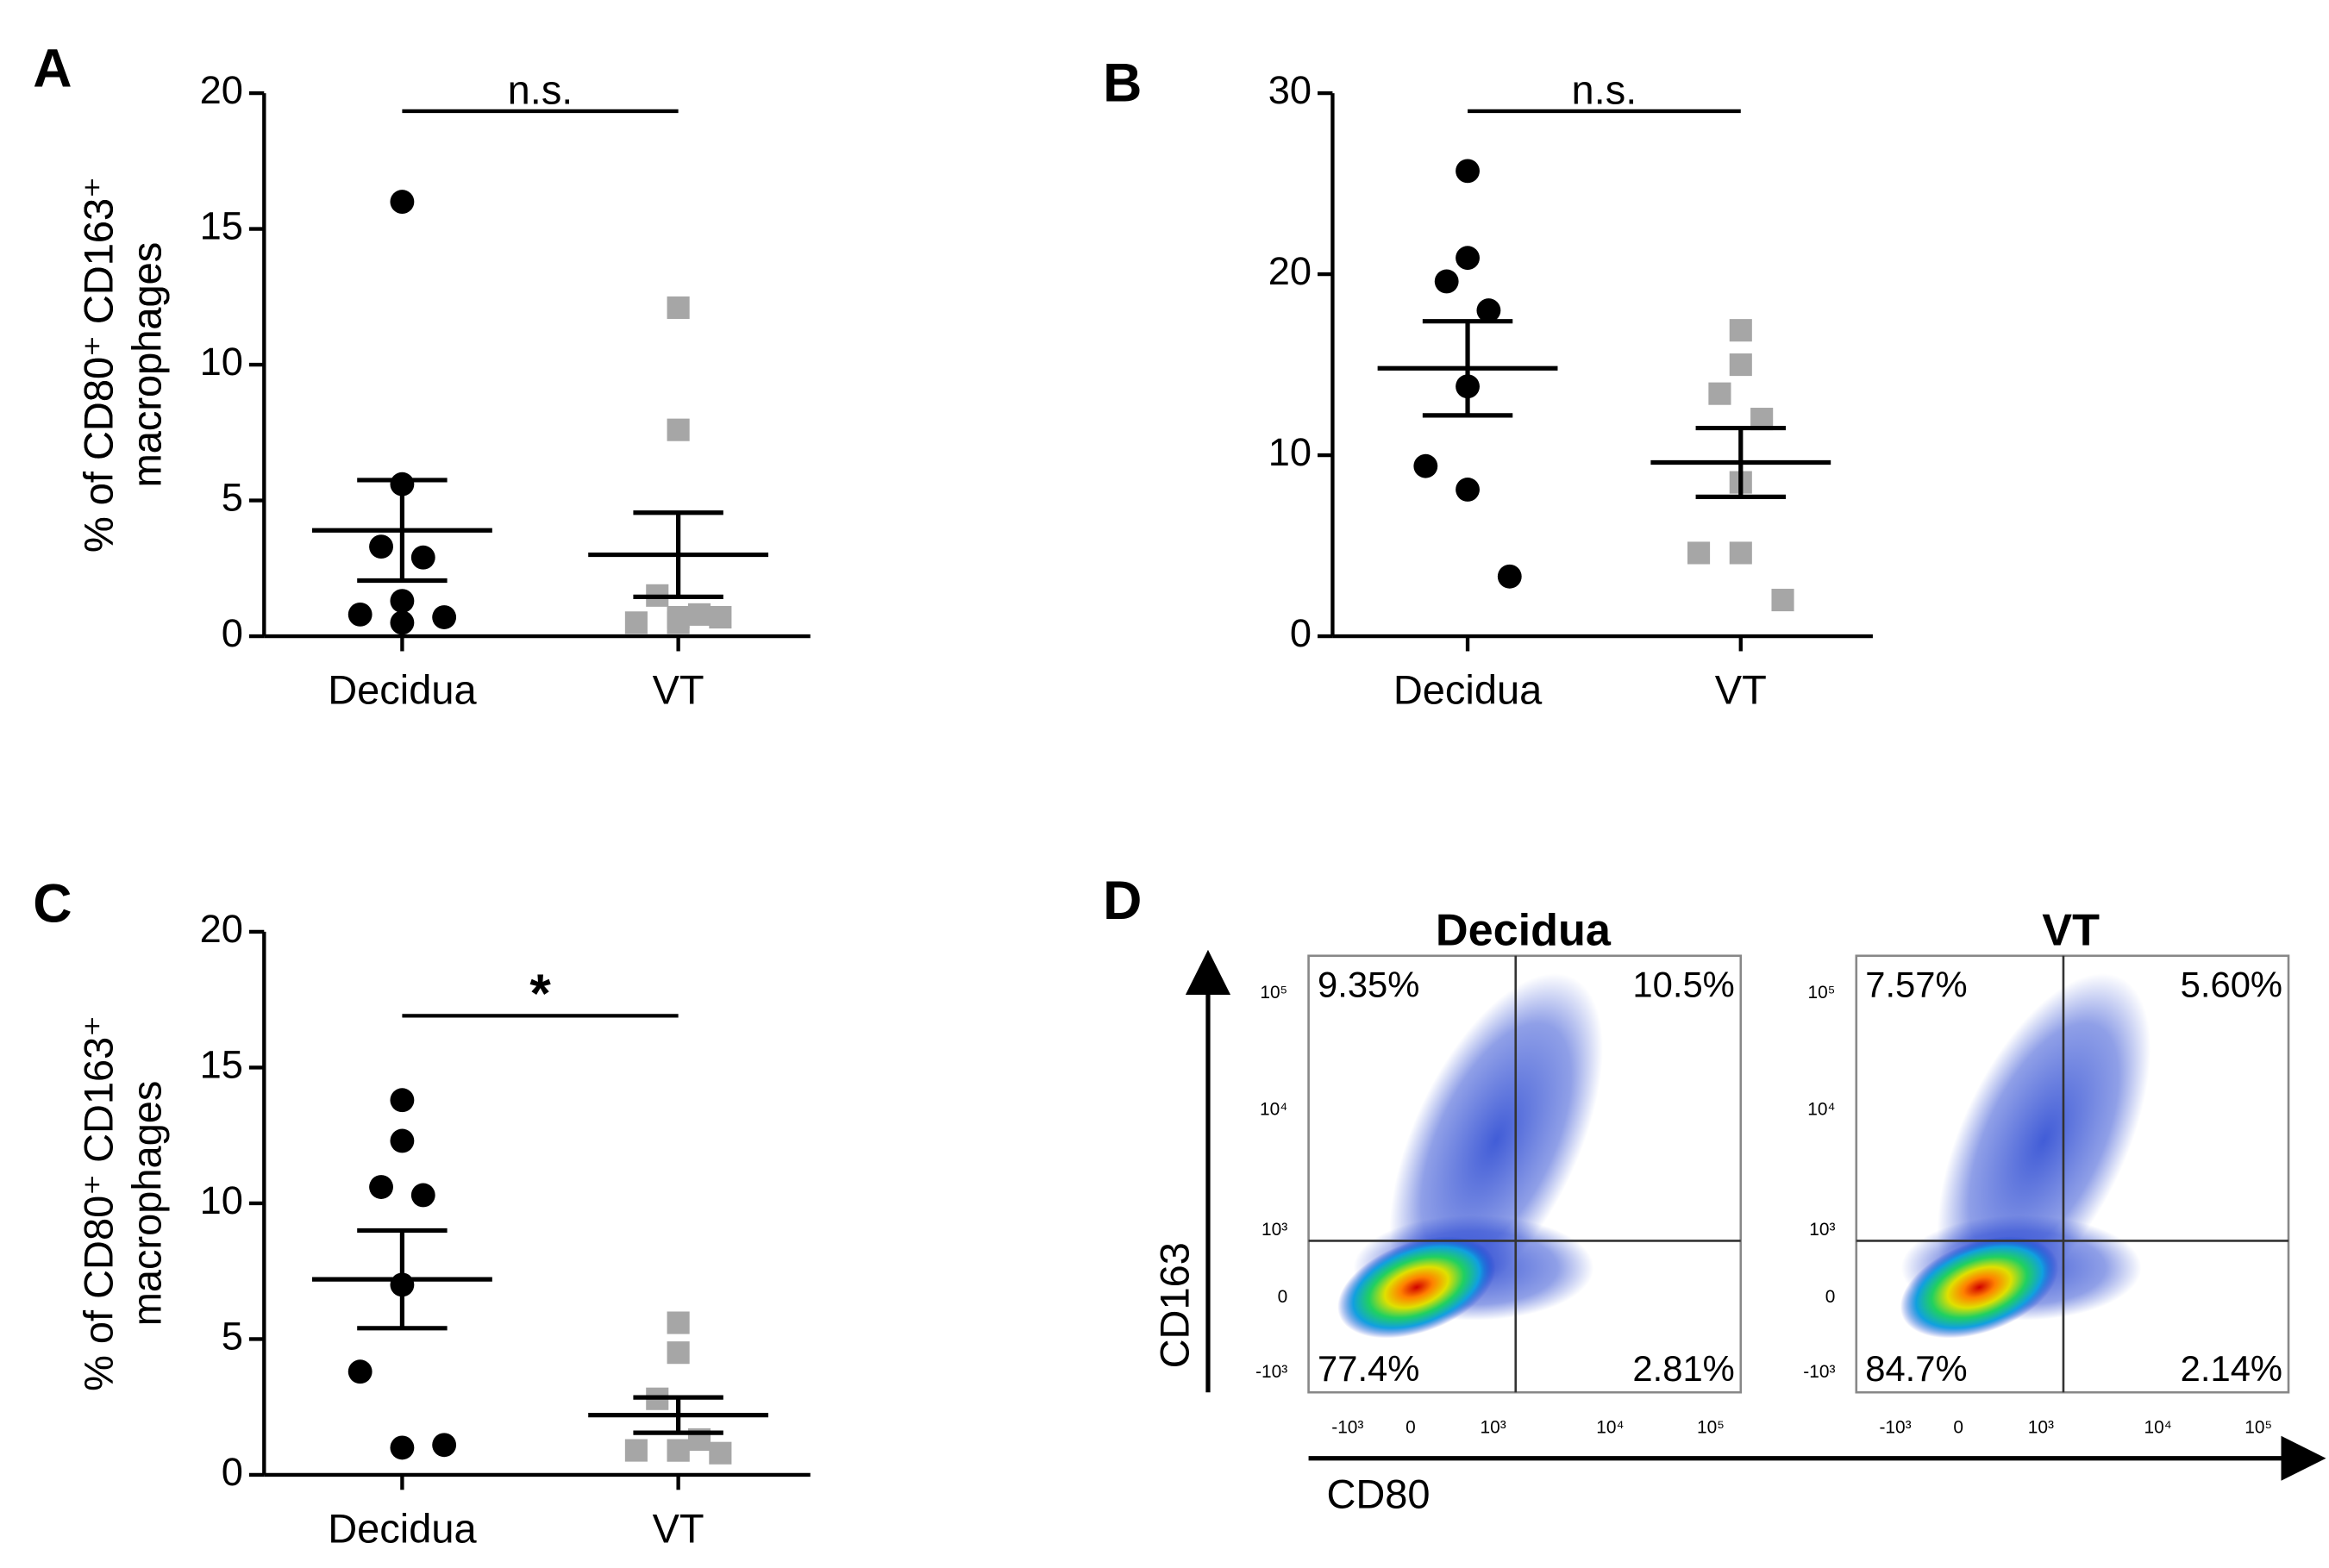 This screenshot has height=1568, width=2329. I want to click on plot-title: Decidua, so click(1524, 930).